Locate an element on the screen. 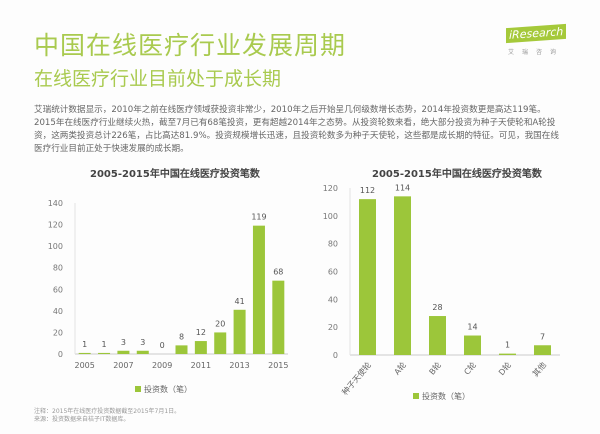 The height and width of the screenshot is (434, 600). data-label: 14 is located at coordinates (472, 327).